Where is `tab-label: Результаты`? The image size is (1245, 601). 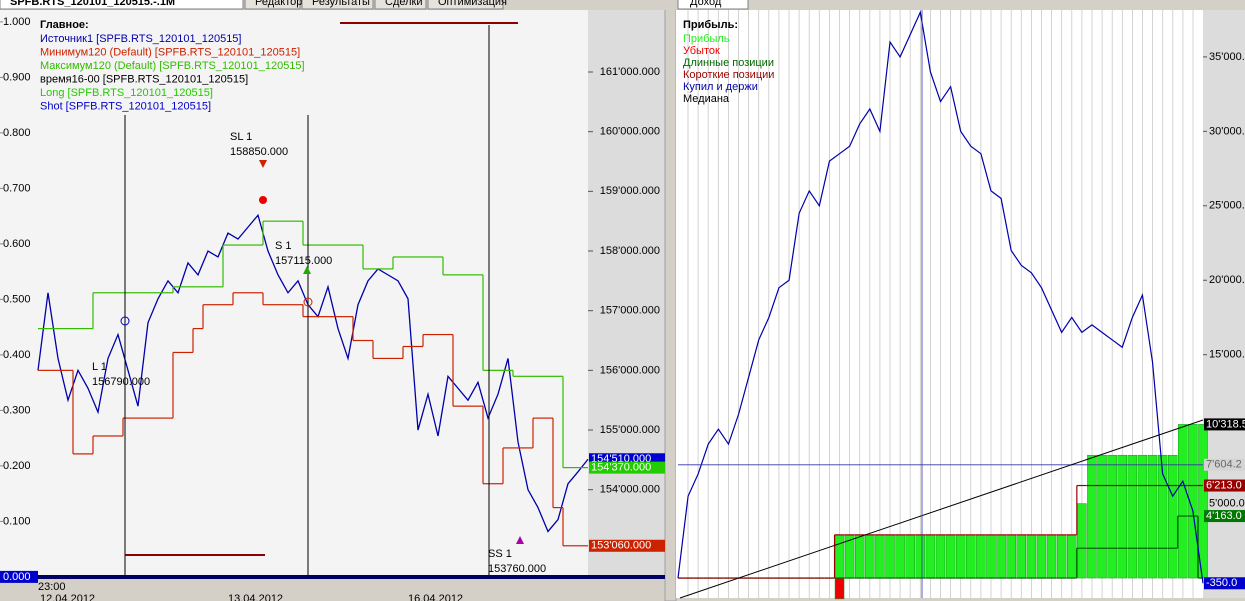 tab-label: Результаты is located at coordinates (341, 4).